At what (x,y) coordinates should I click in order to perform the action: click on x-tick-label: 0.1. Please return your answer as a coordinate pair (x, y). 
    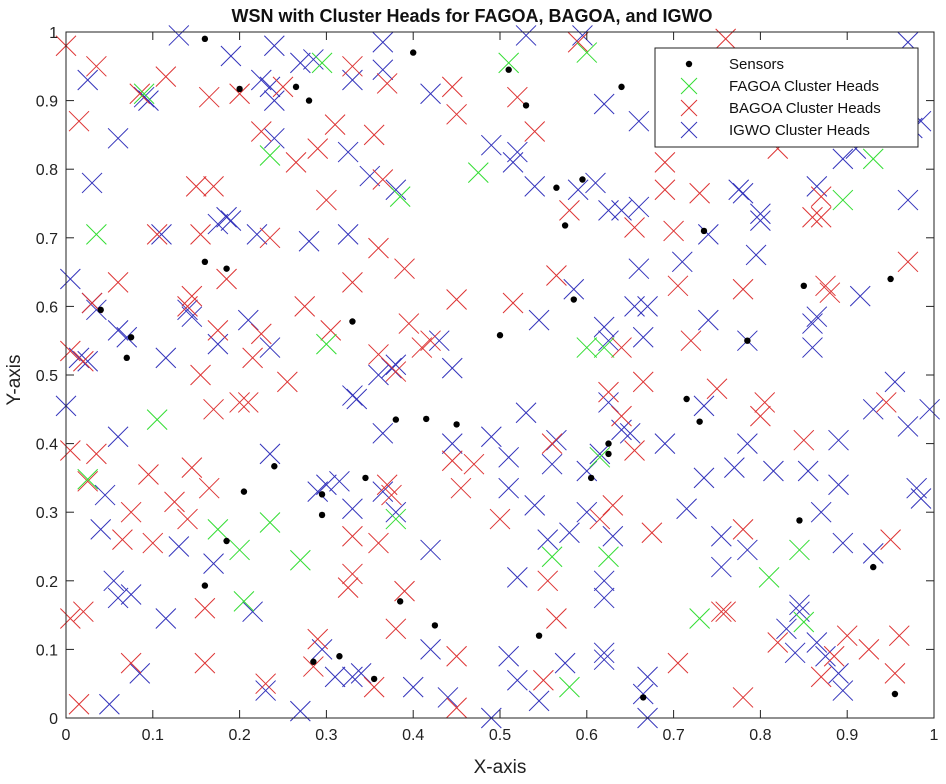
    Looking at the image, I should click on (153, 735).